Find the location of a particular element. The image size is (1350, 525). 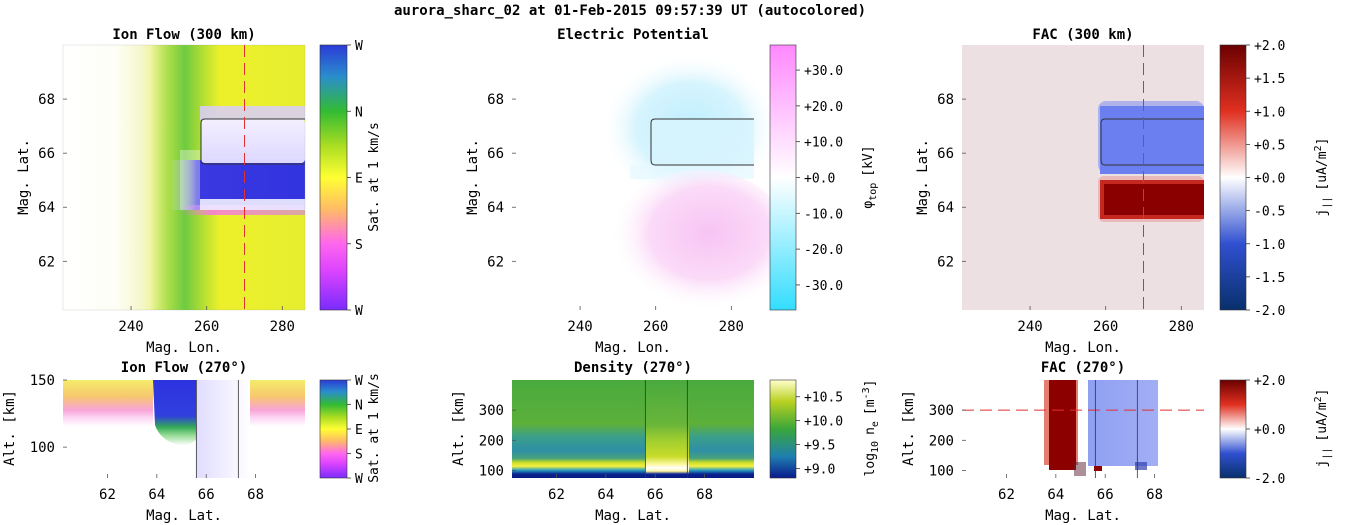

colorbar-tick-label: -0.5 is located at coordinates (1269, 212).